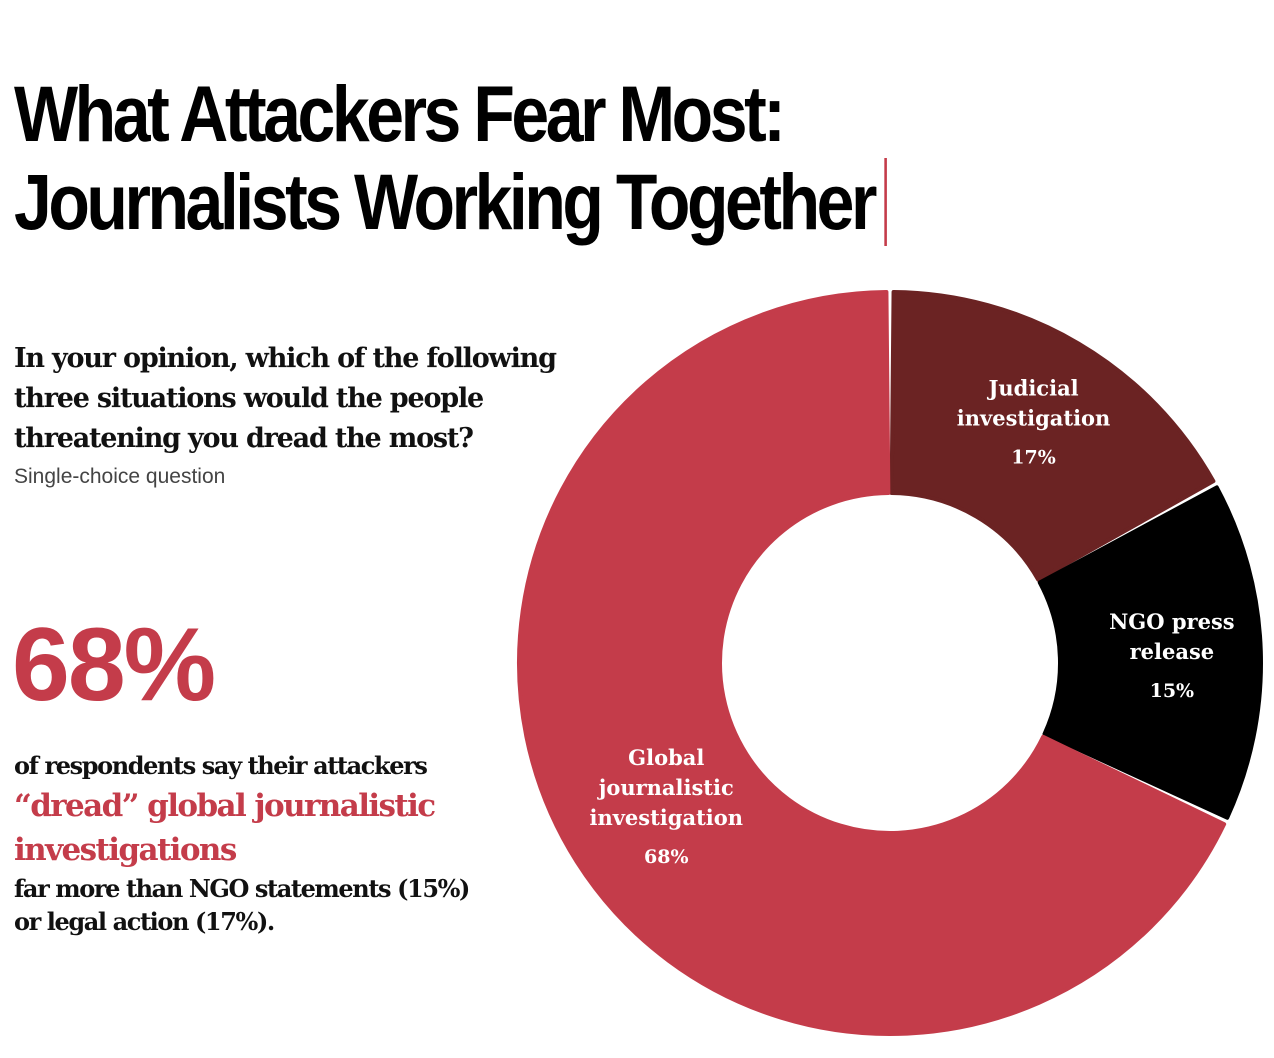  What do you see at coordinates (885, 202) in the screenshot?
I see `title-accent-bar` at bounding box center [885, 202].